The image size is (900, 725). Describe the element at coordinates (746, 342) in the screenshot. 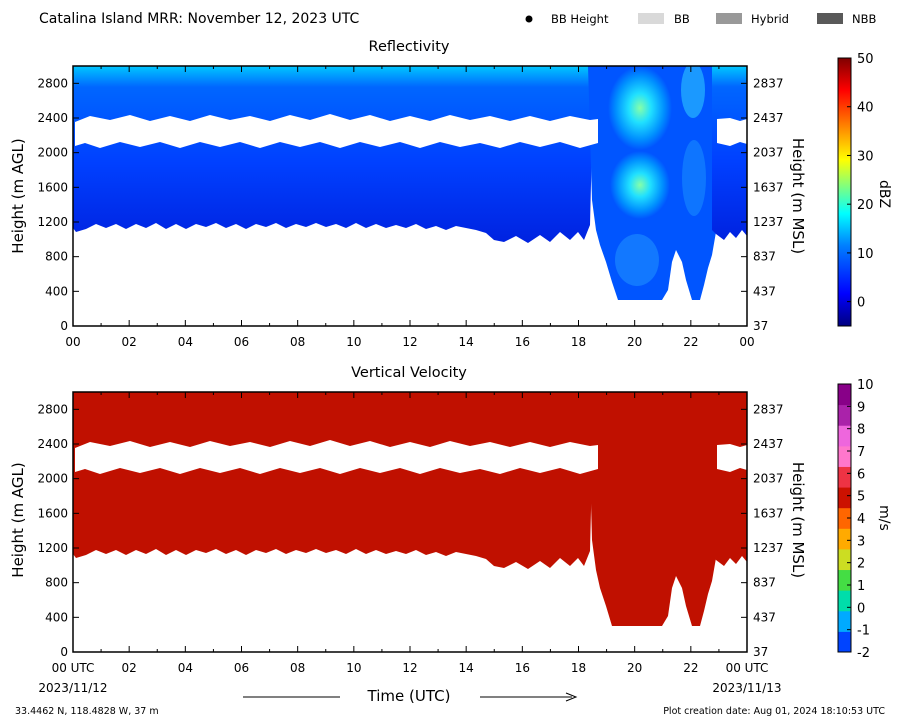

I see `x-tick-label: 00` at that location.